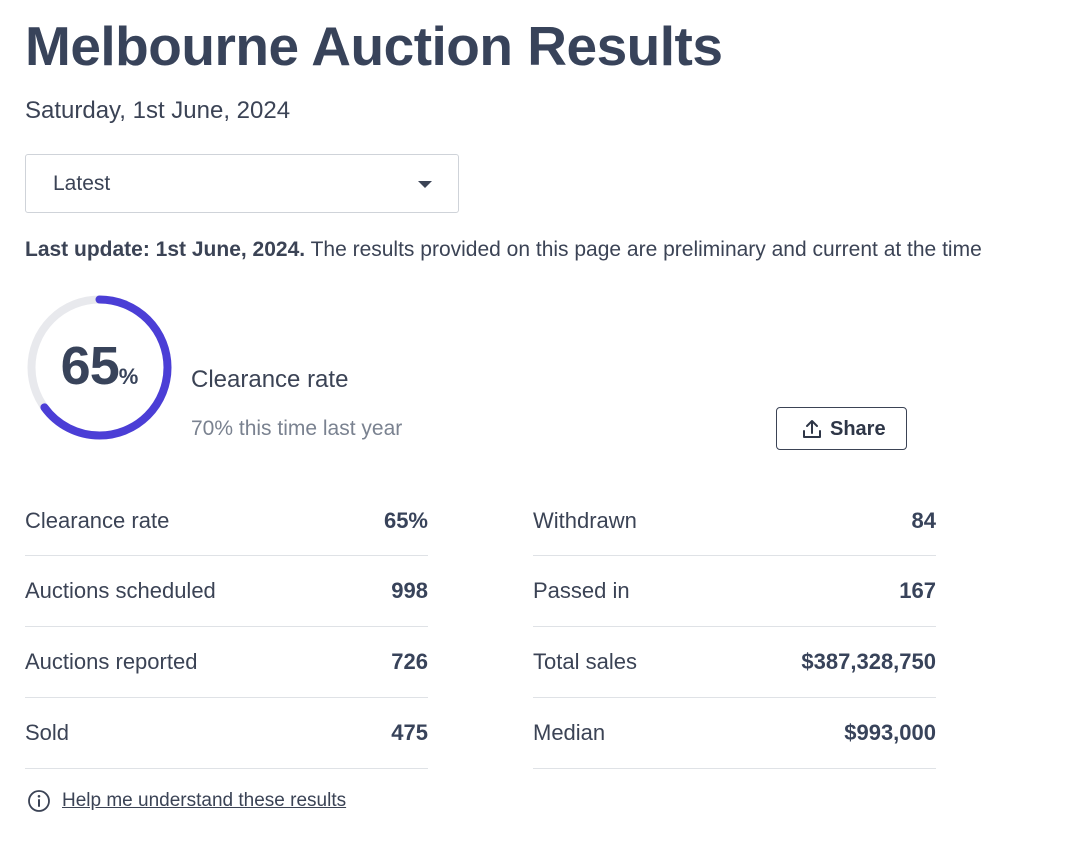  I want to click on last-update-label: Last update: 1st June, 2024., so click(165, 249).